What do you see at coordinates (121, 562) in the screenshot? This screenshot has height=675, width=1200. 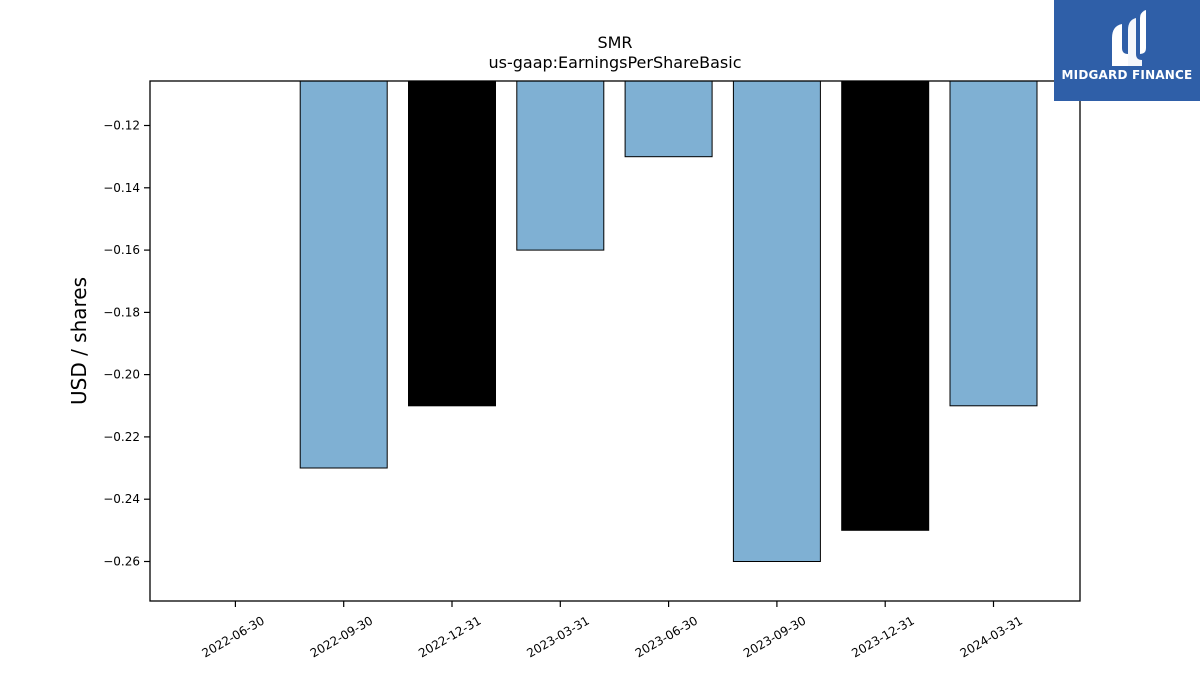 I see `y-tick-label: −0.26` at bounding box center [121, 562].